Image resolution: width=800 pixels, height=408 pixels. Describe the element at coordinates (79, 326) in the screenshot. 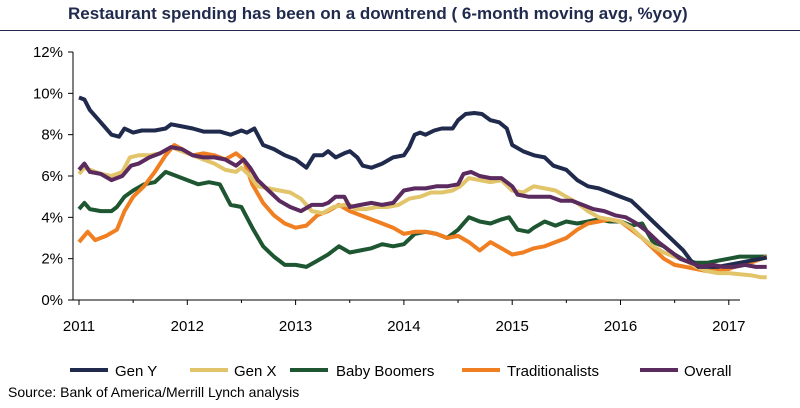

I see `x-tick-label: 2011` at that location.